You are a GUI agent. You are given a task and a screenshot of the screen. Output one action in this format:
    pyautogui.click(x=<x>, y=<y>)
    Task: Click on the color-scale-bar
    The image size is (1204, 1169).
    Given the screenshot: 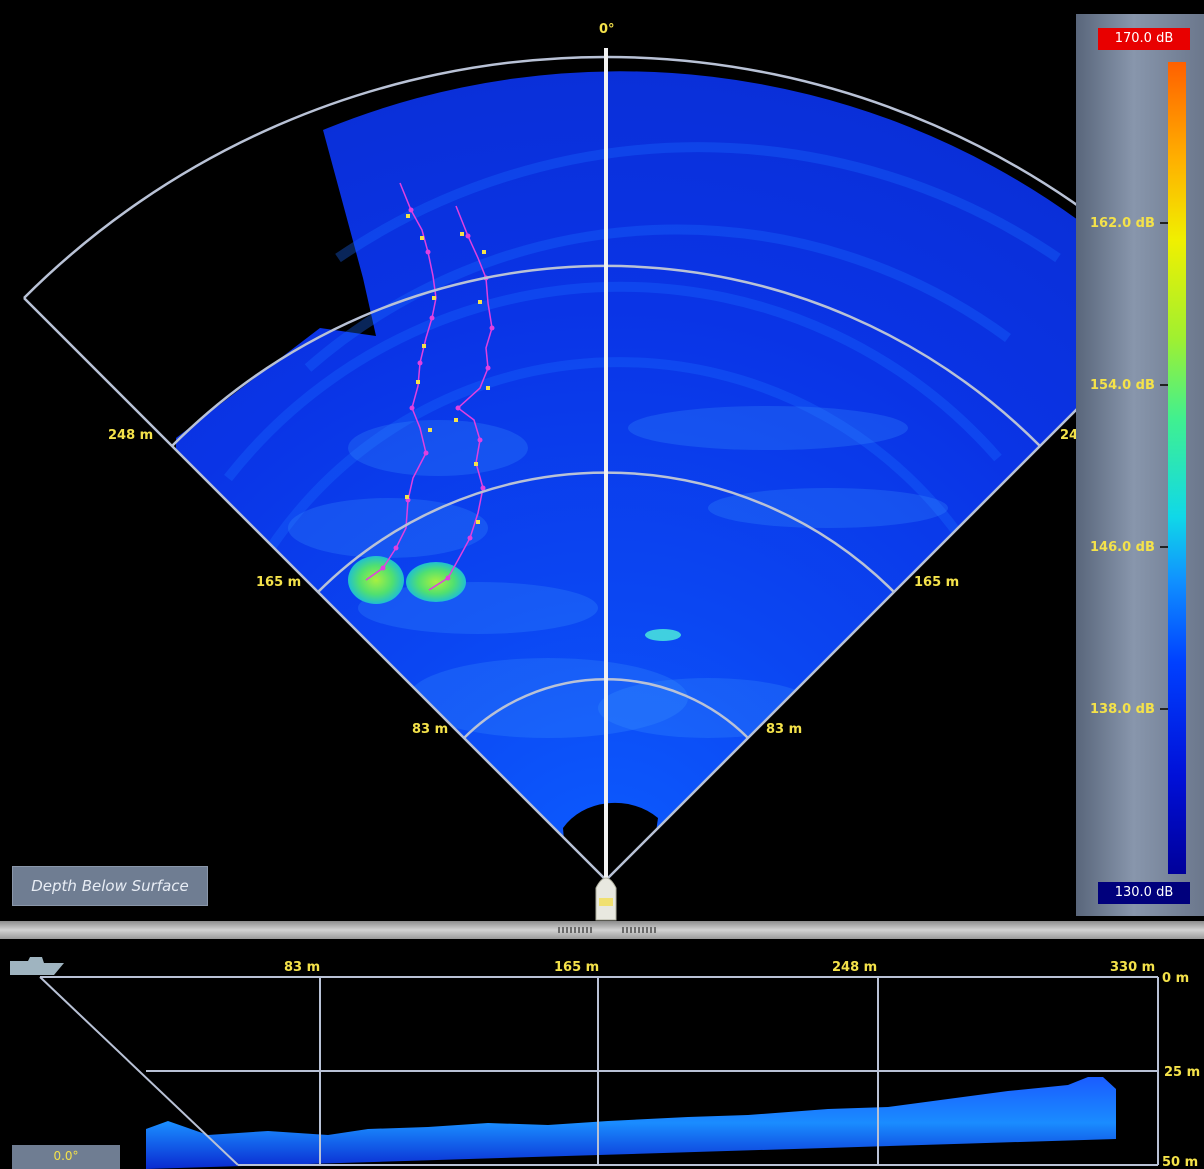 What is the action you would take?
    pyautogui.click(x=1177, y=468)
    